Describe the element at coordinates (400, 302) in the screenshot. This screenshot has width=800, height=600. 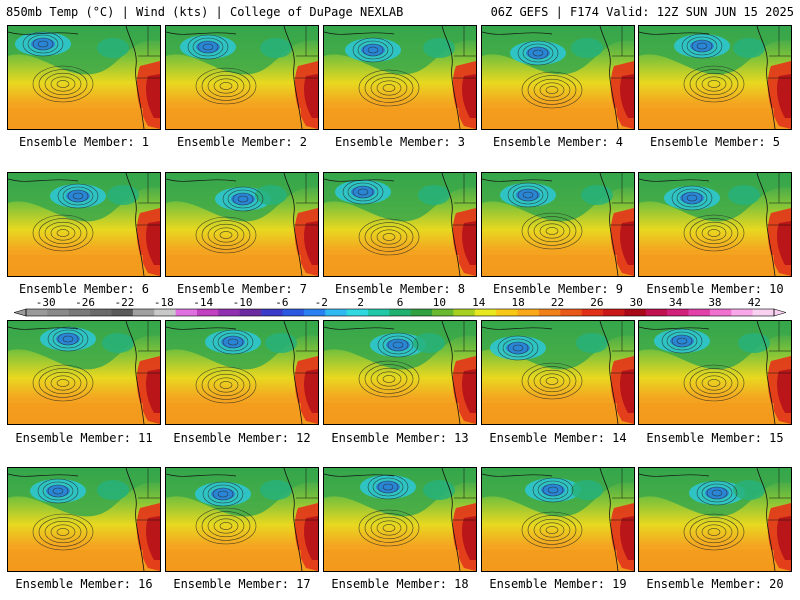
I see `colorbar-tick: 6` at that location.